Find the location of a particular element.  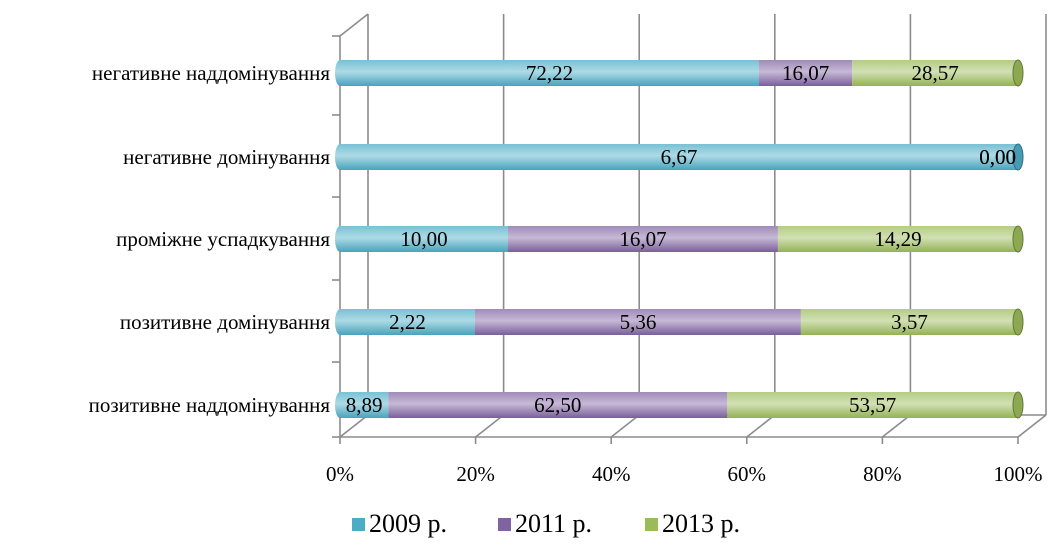

data-label: 62,50 is located at coordinates (557, 405).